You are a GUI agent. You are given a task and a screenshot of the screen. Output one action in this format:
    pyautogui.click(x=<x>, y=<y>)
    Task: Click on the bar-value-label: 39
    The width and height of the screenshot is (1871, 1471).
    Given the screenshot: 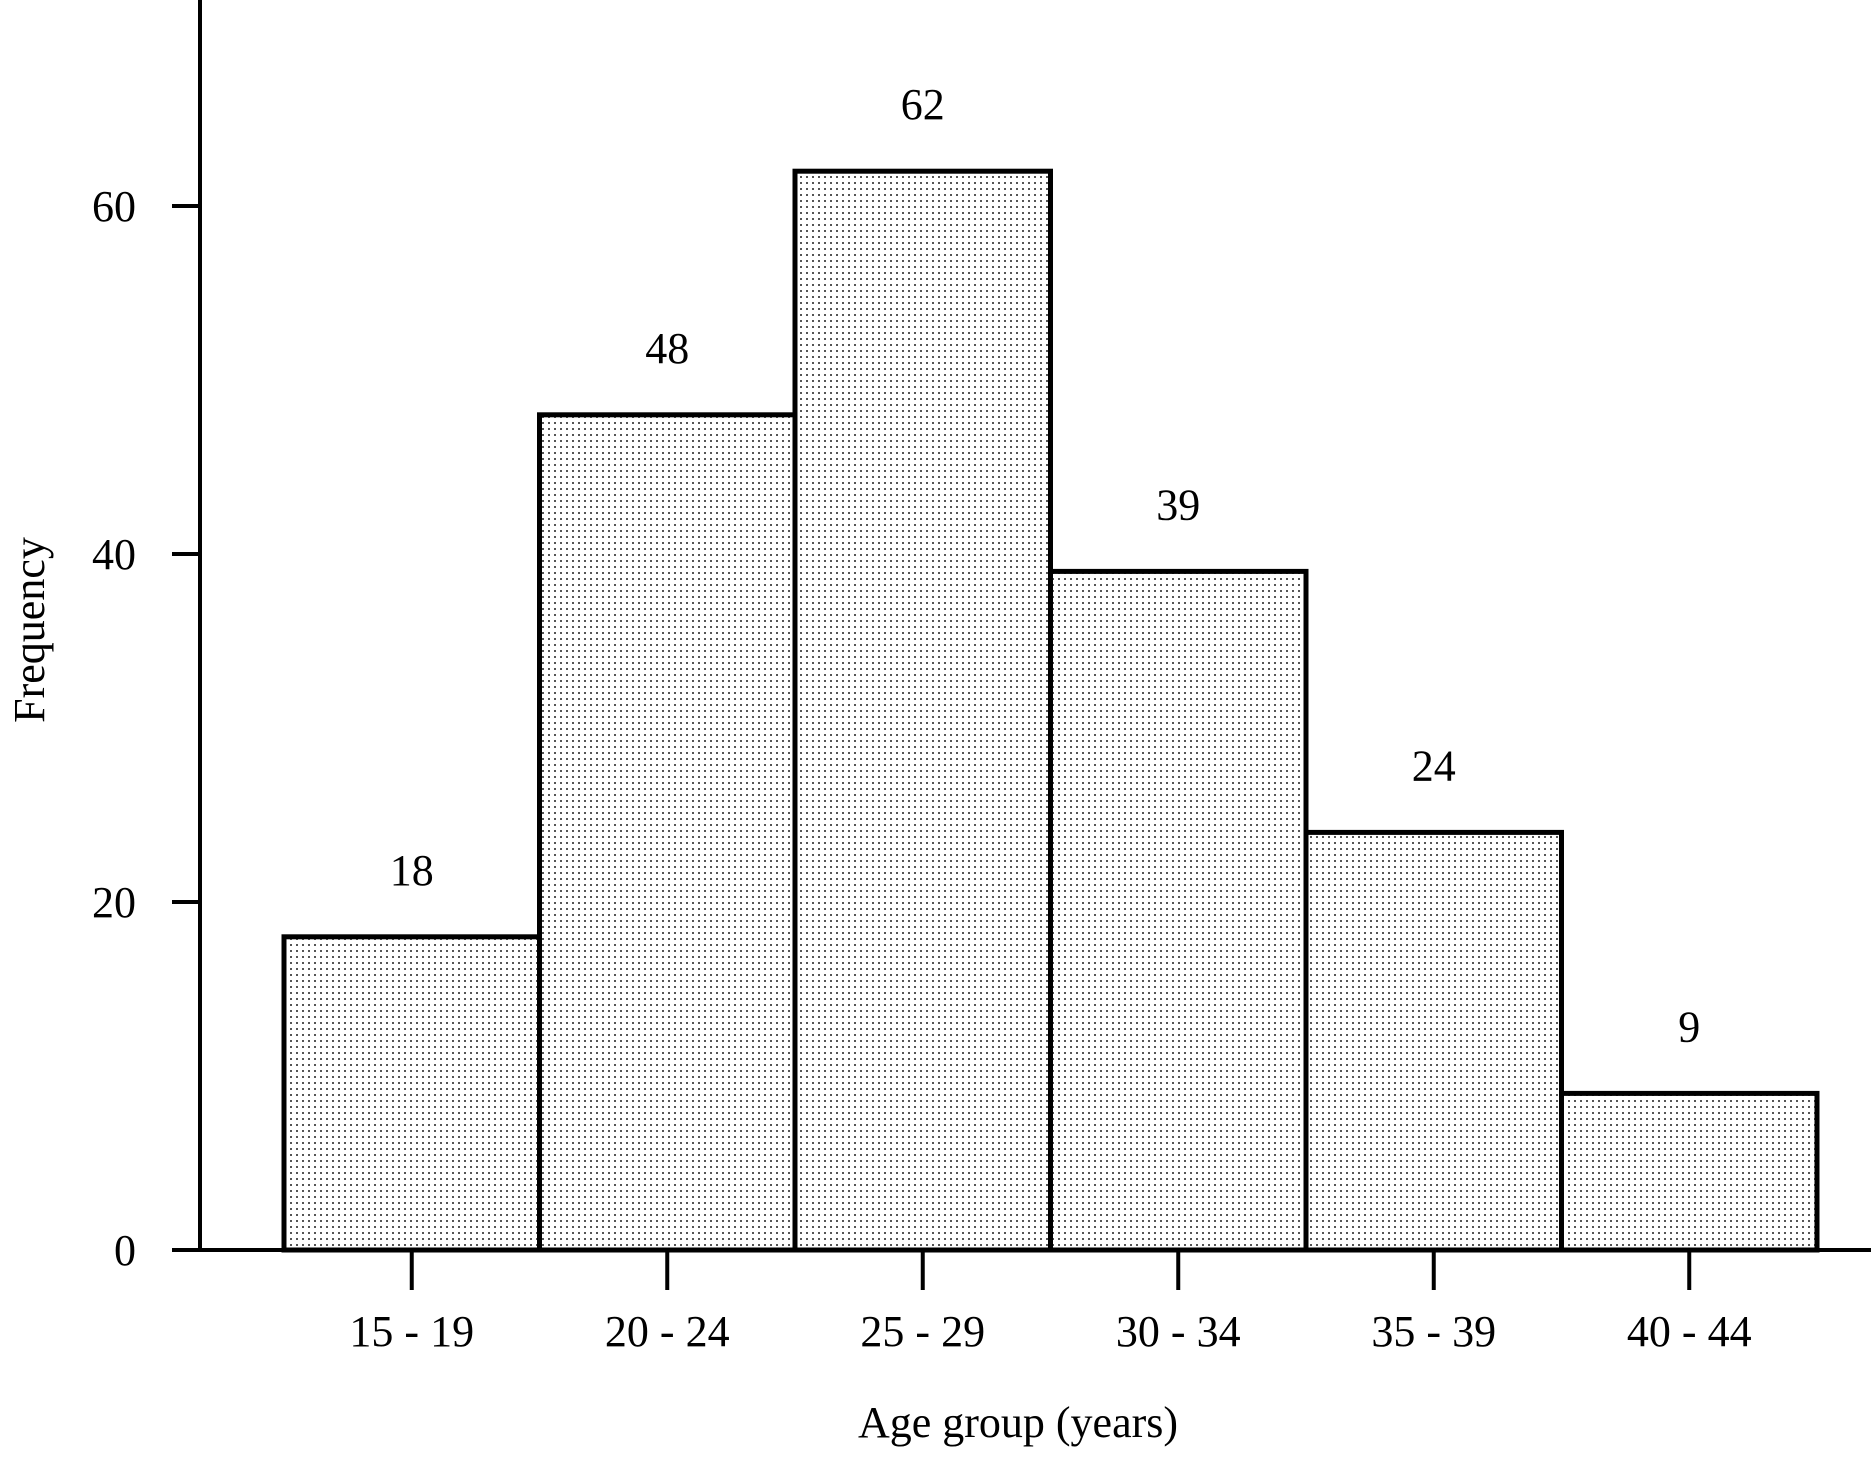 What is the action you would take?
    pyautogui.click(x=1178, y=504)
    